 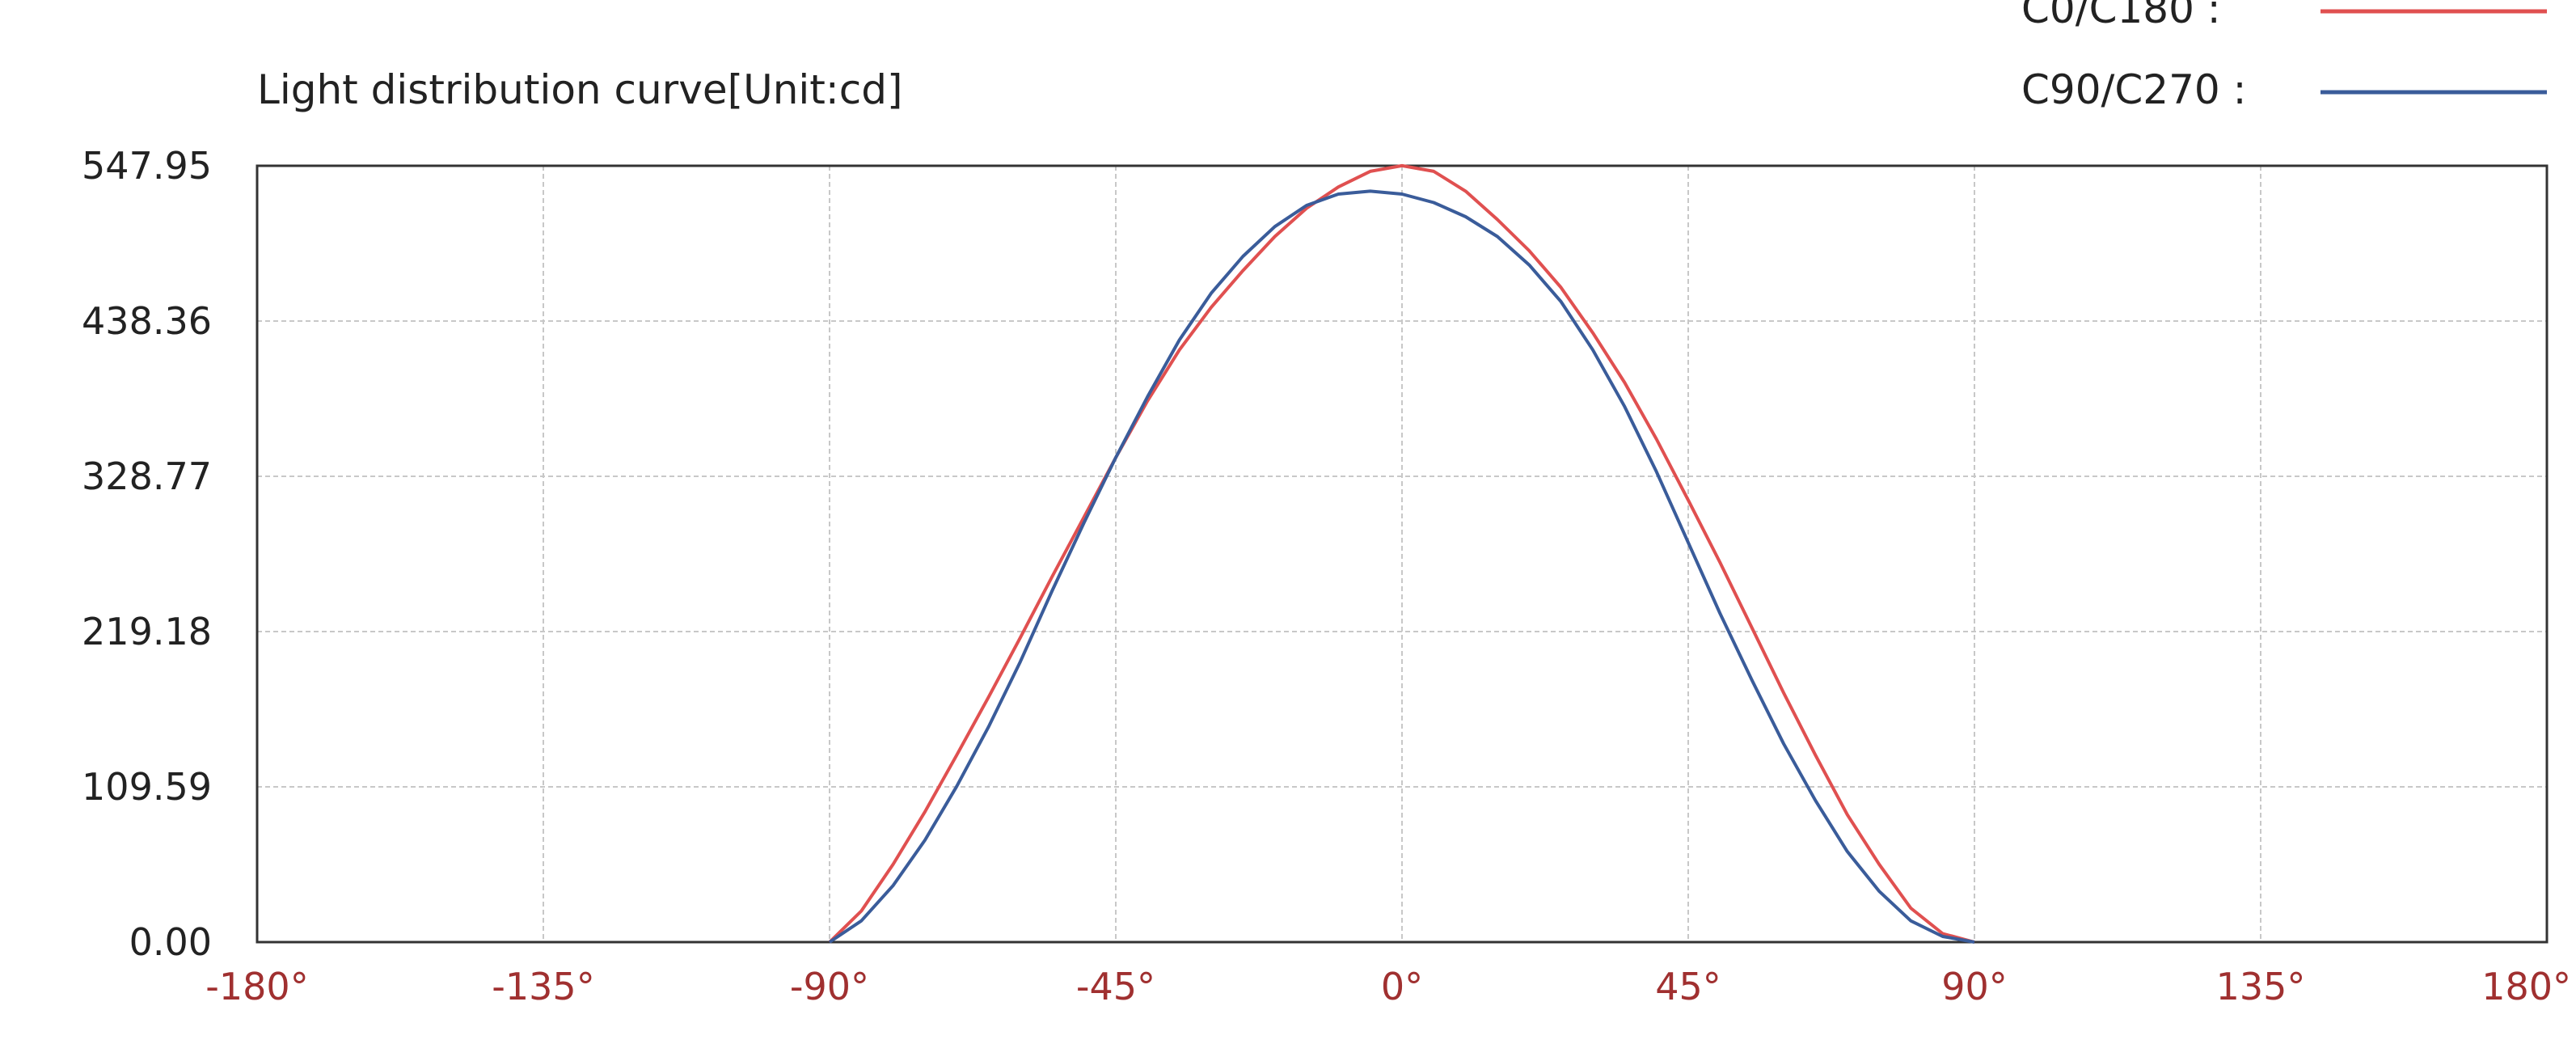 What do you see at coordinates (170, 942) in the screenshot?
I see `y-tick-label: 0.00` at bounding box center [170, 942].